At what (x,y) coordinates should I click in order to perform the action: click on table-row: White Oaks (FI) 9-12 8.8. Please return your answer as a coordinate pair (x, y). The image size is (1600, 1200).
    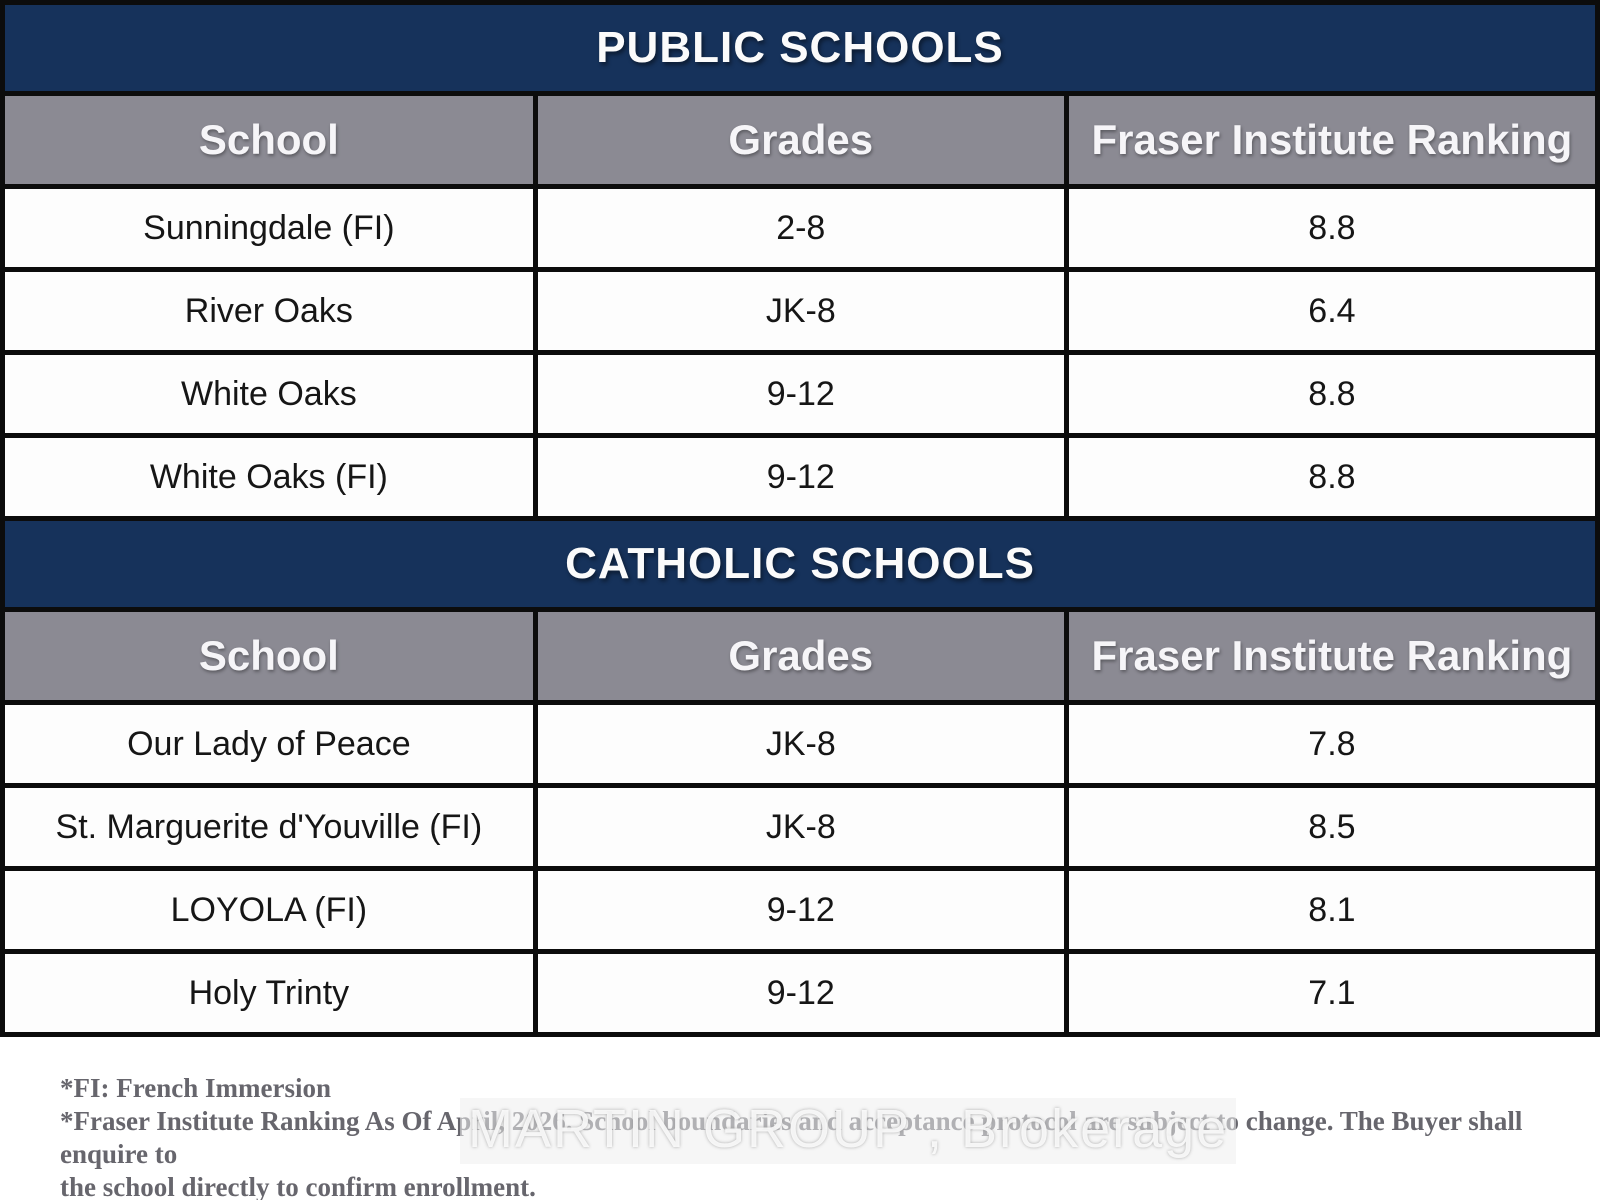
    Looking at the image, I should click on (800, 477).